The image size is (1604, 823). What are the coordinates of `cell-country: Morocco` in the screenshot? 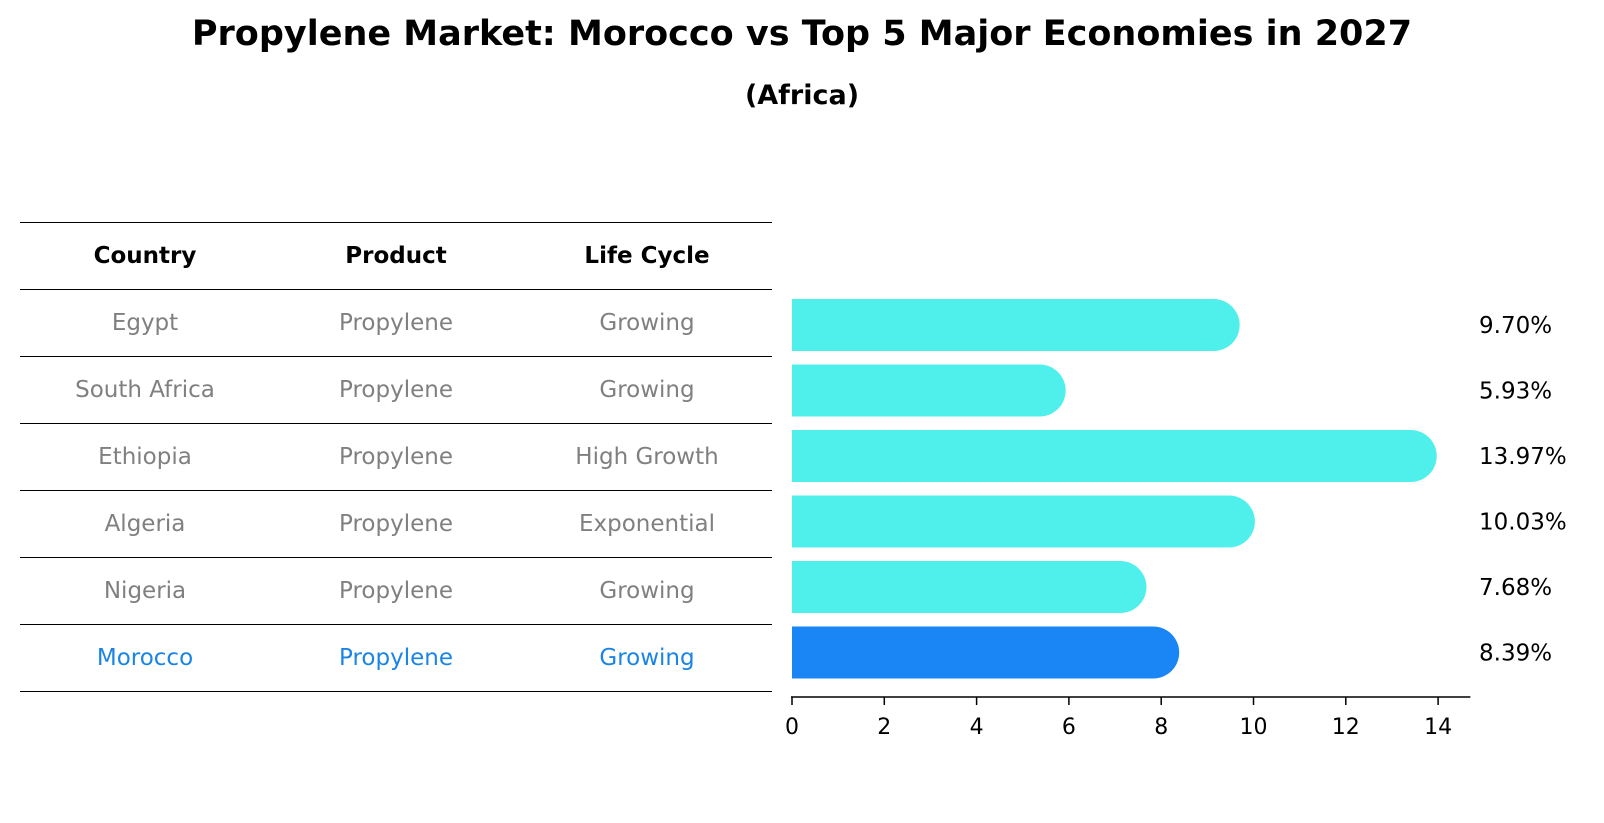 It's located at (145, 658).